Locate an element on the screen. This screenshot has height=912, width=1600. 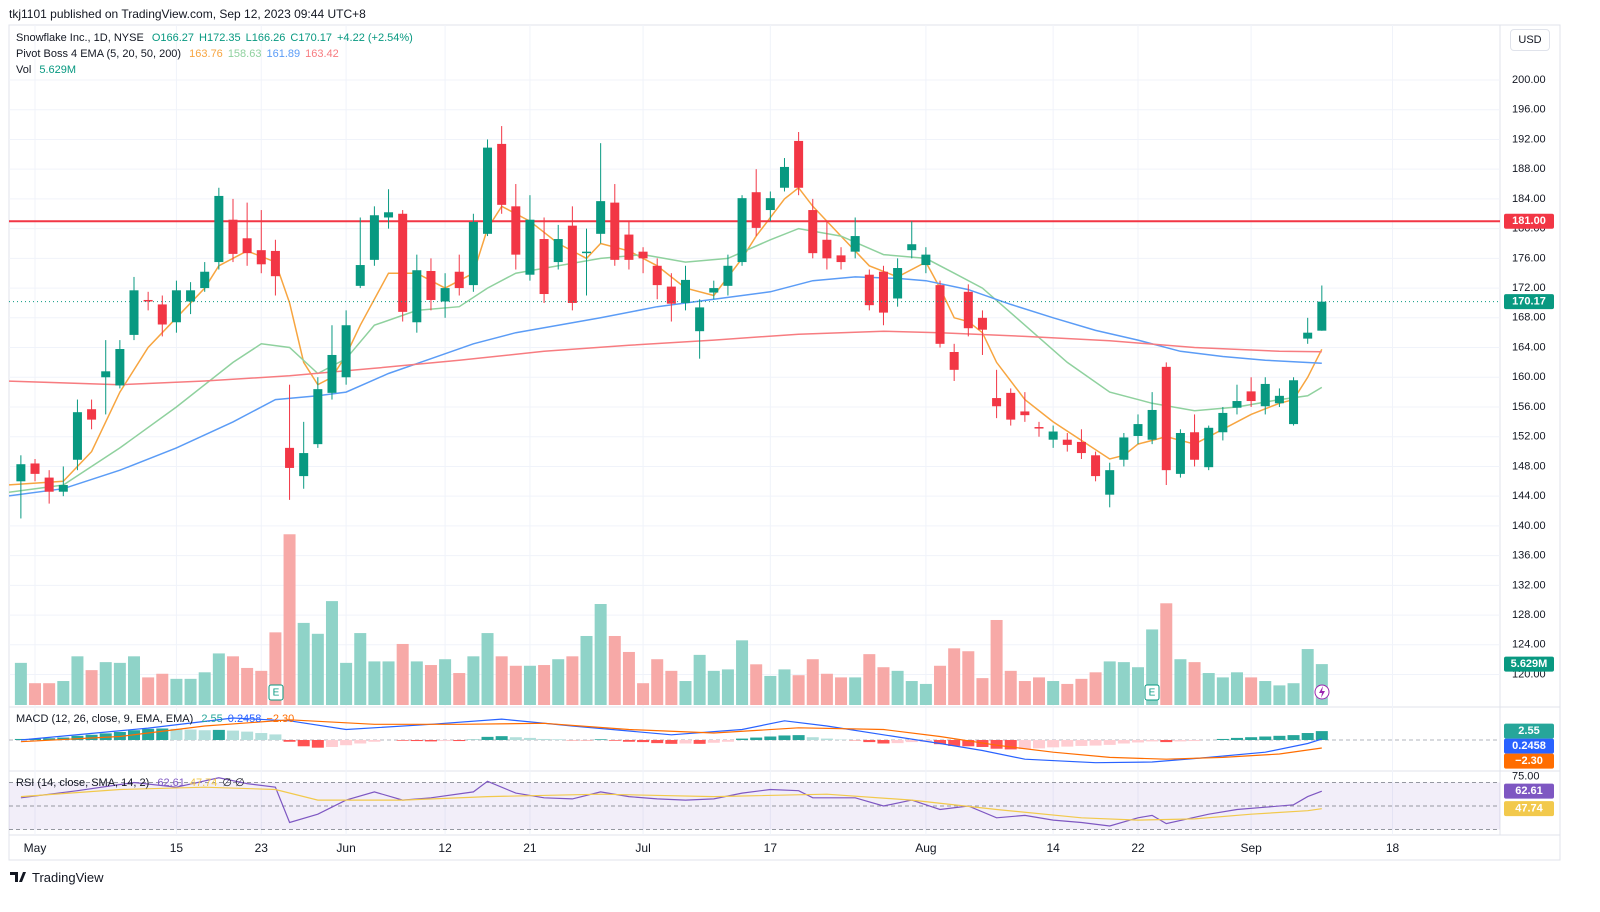
ohlc-value: +4.22 (+2.54%) is located at coordinates (375, 38).